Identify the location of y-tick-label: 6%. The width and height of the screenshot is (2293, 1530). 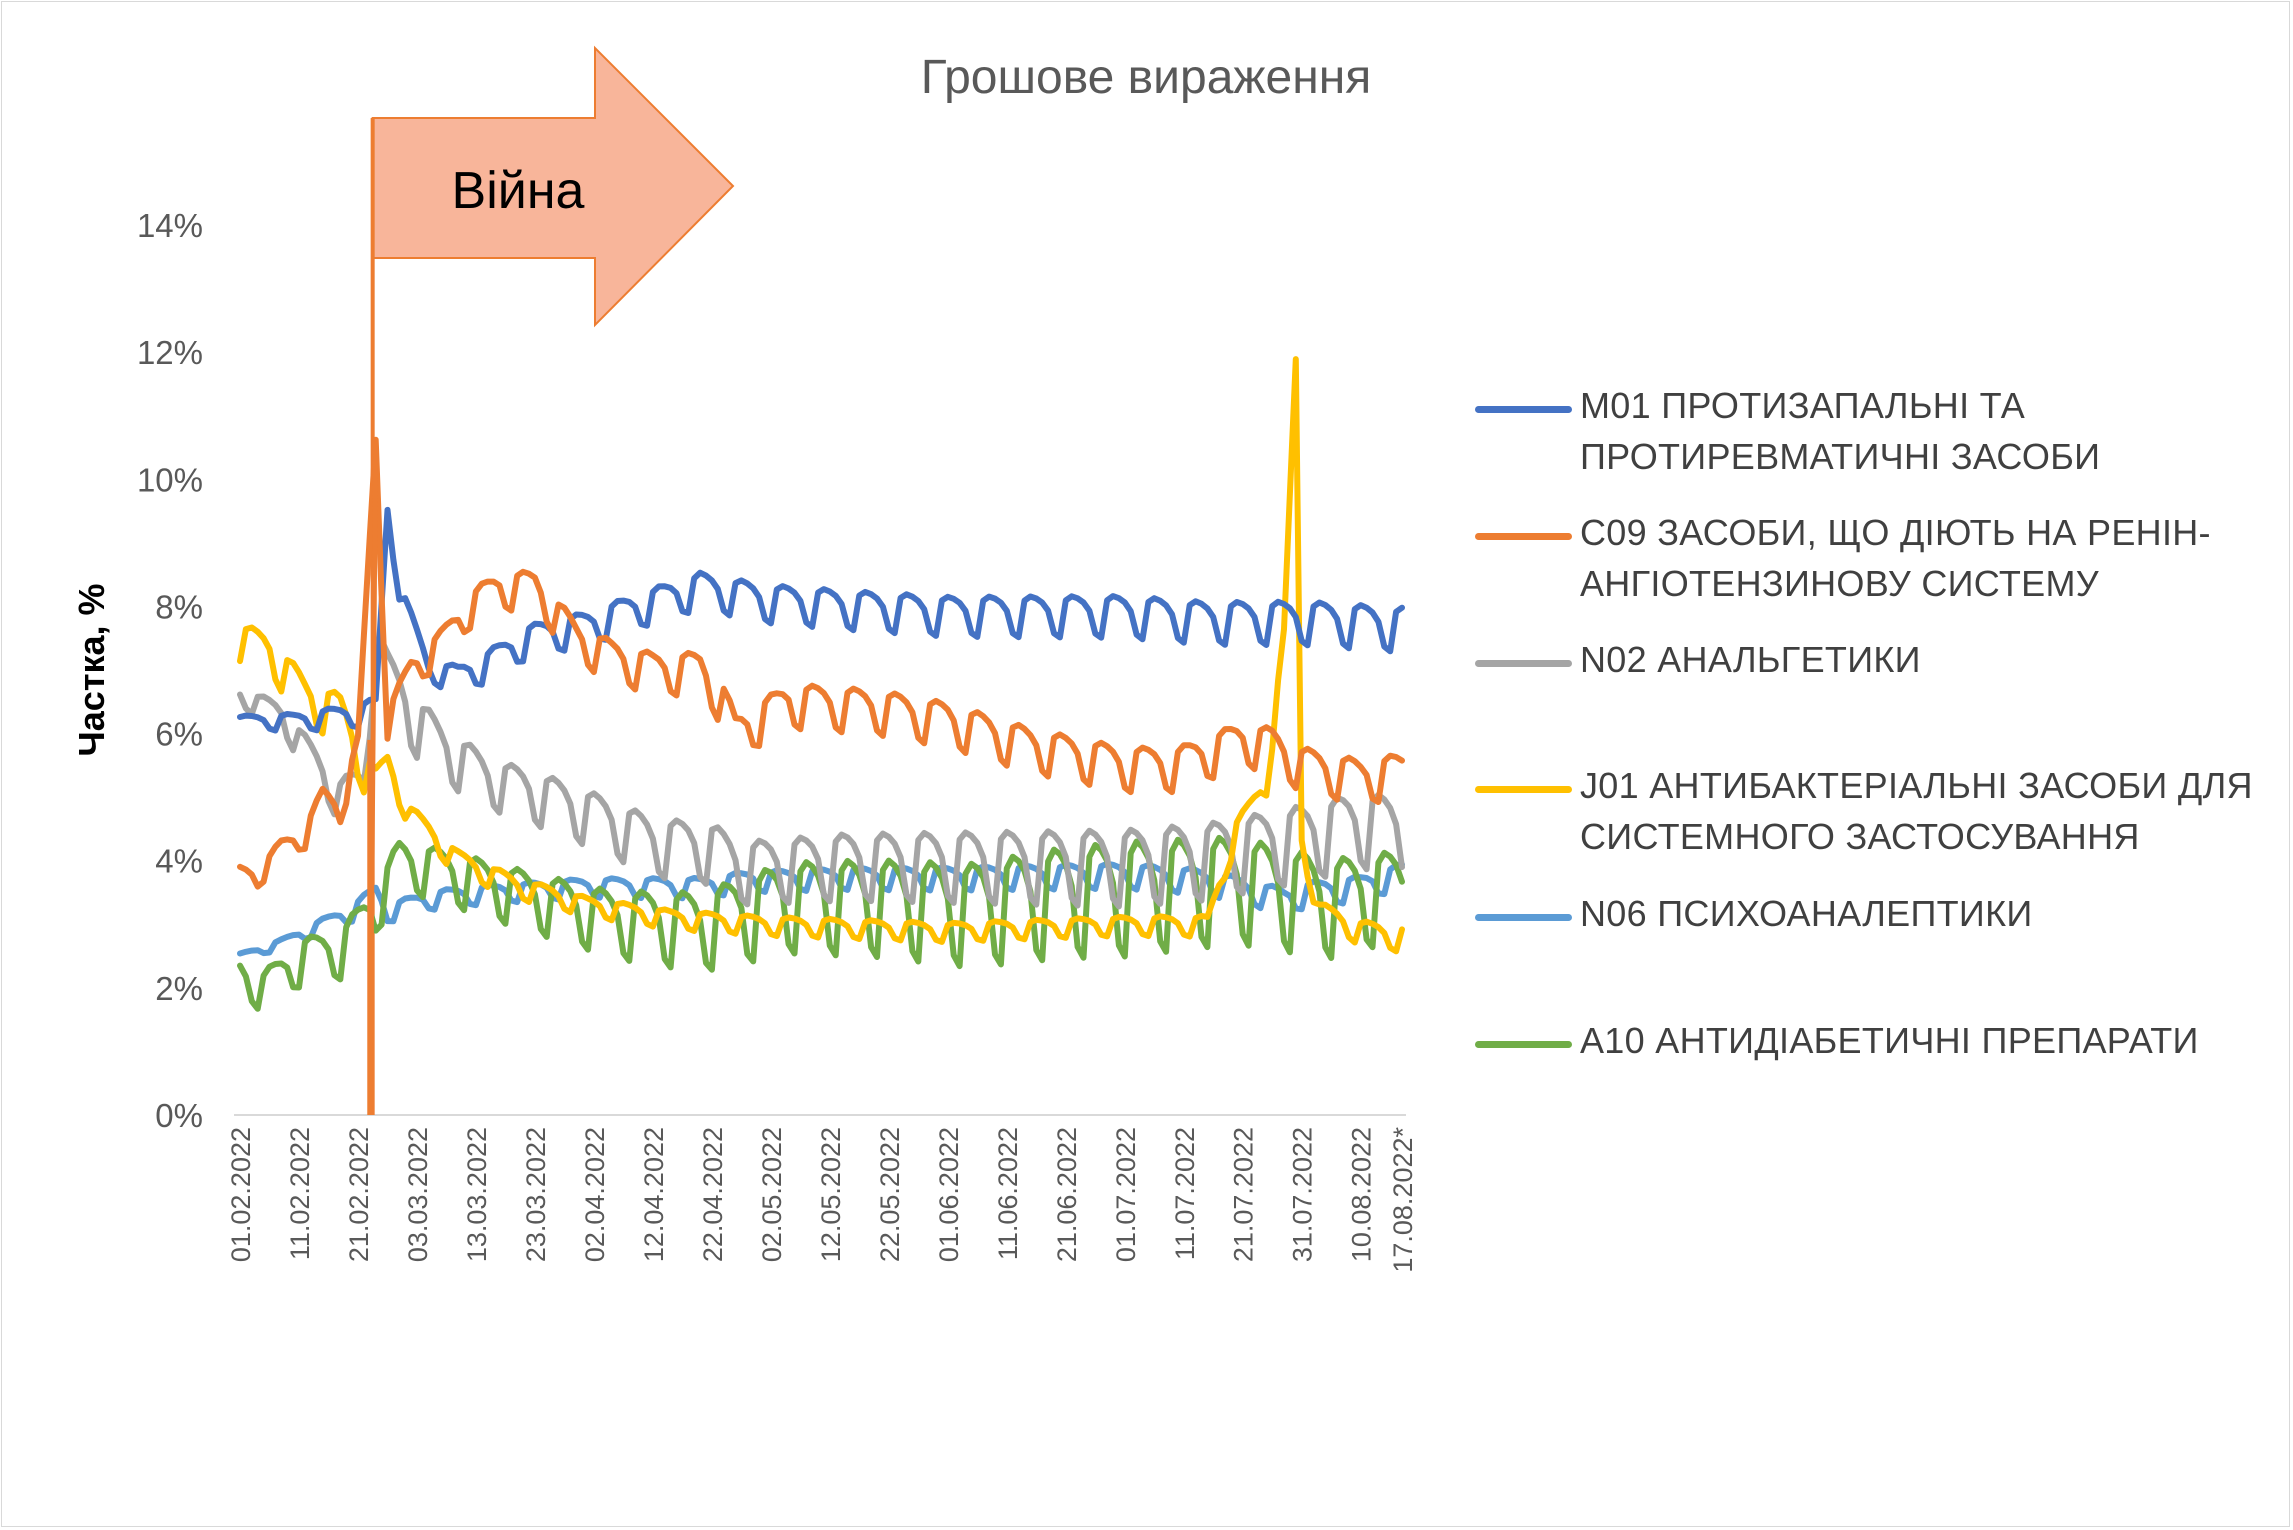
(179, 734).